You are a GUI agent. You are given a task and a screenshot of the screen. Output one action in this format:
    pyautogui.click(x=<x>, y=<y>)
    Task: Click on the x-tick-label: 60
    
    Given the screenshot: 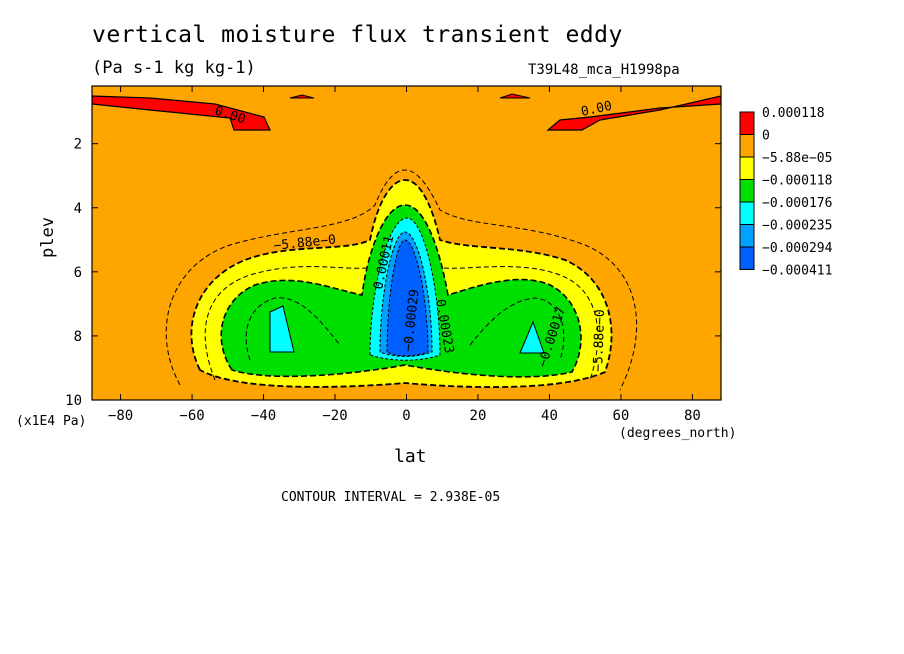 What is the action you would take?
    pyautogui.click(x=621, y=416)
    